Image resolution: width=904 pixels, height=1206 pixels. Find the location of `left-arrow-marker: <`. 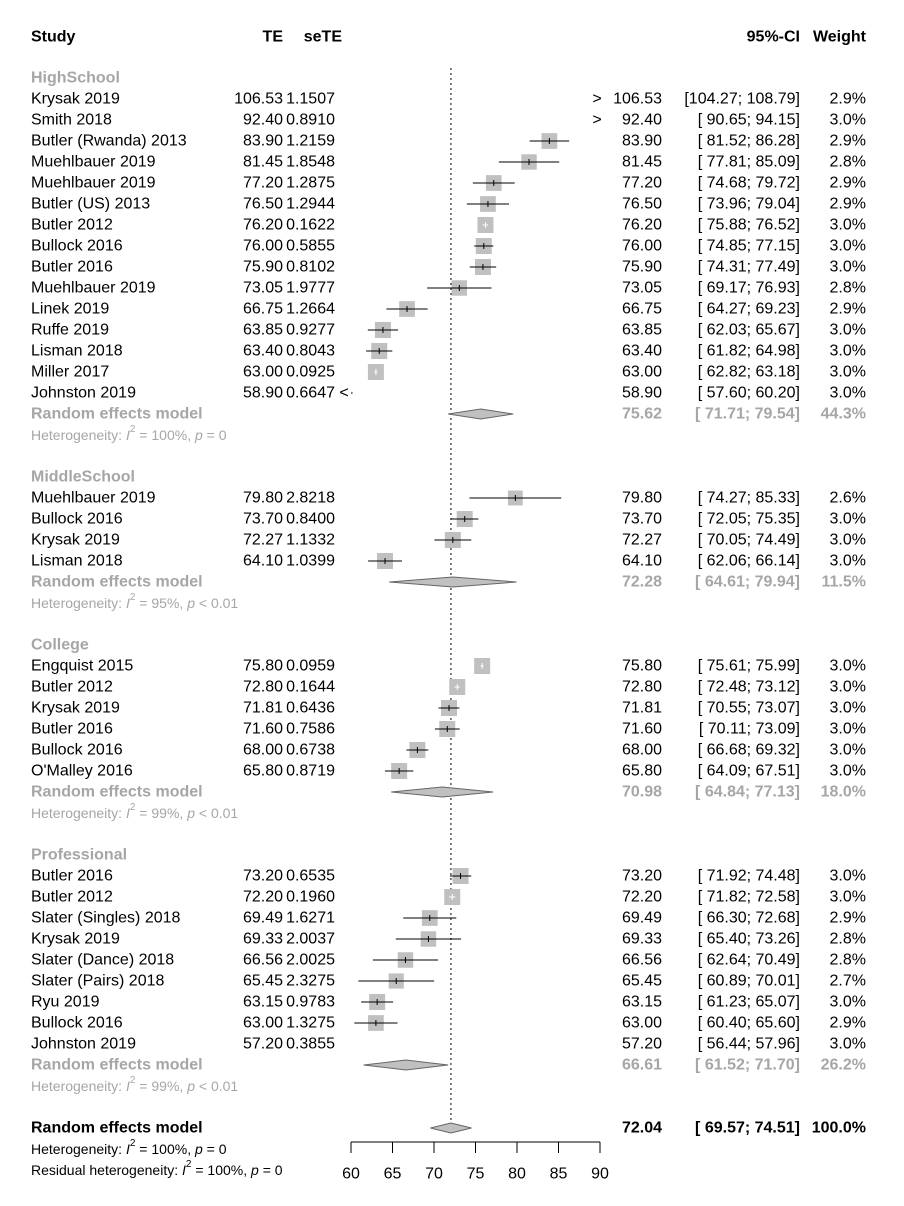

left-arrow-marker: < is located at coordinates (343, 393).